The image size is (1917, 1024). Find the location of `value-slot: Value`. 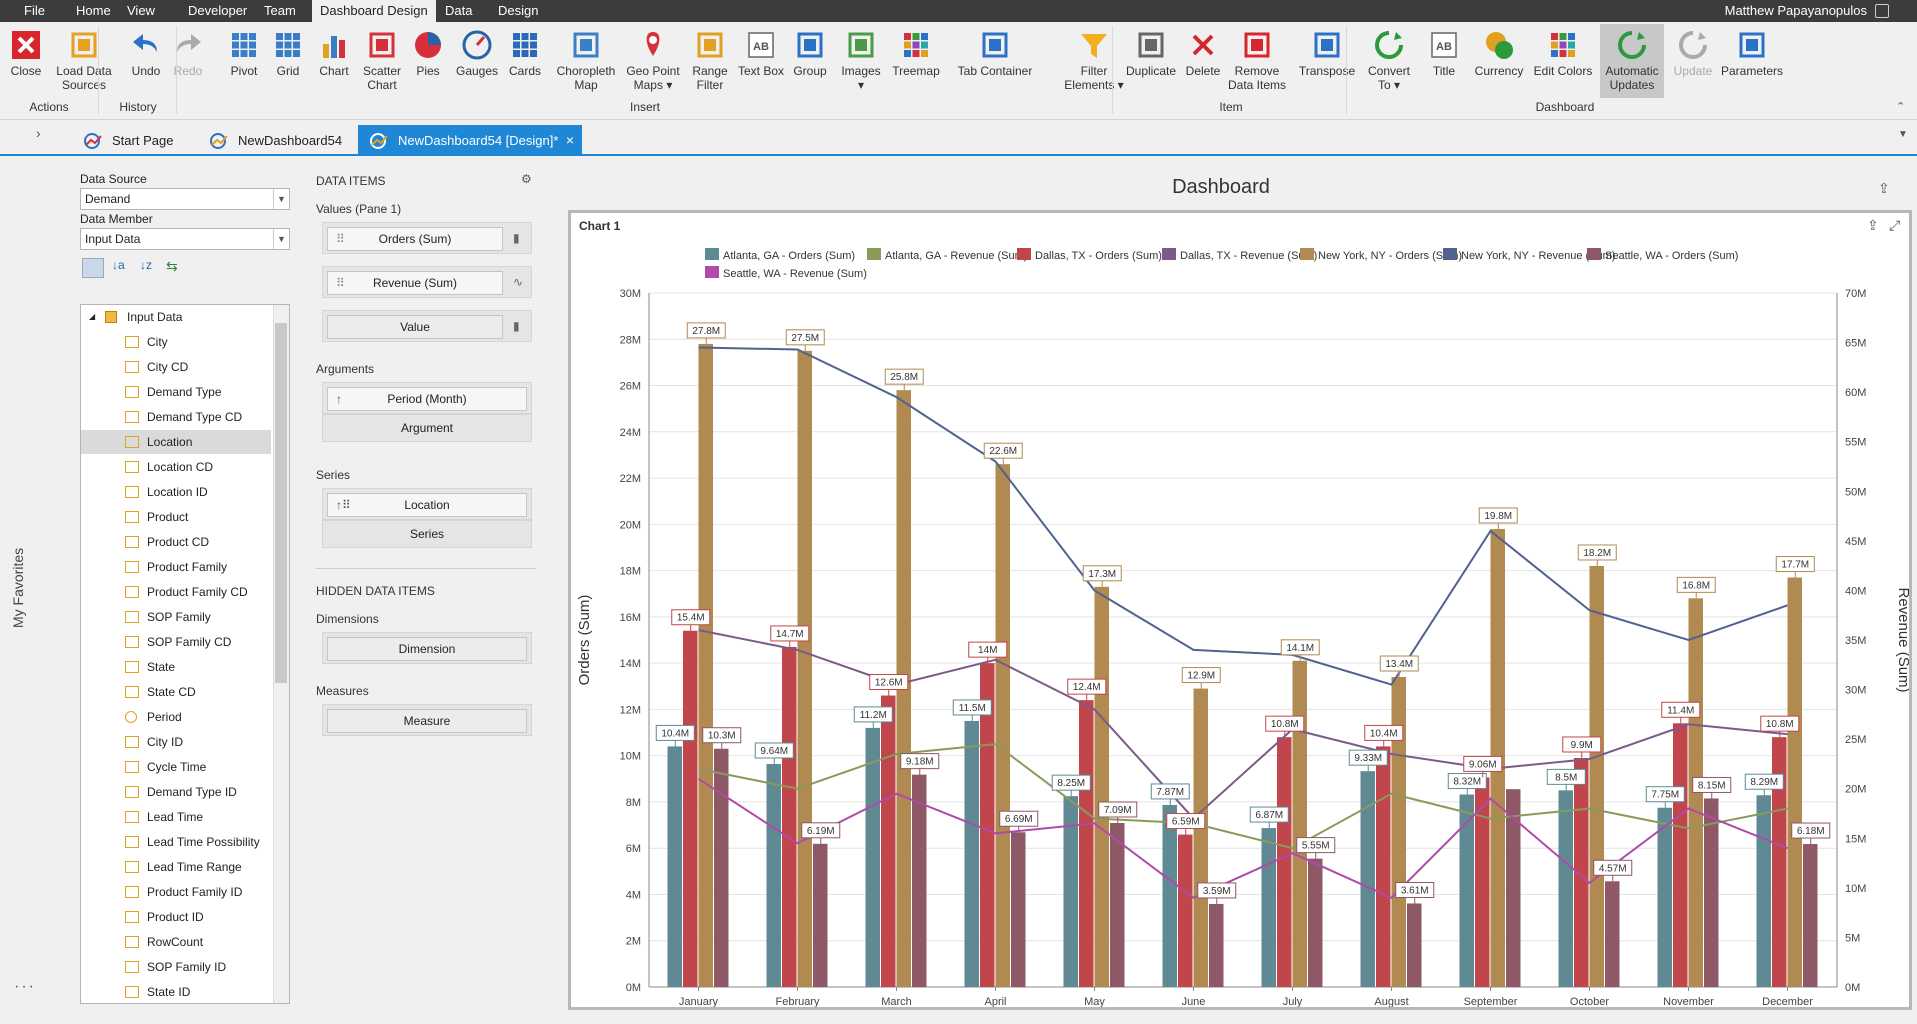

value-slot: Value is located at coordinates (415, 327).